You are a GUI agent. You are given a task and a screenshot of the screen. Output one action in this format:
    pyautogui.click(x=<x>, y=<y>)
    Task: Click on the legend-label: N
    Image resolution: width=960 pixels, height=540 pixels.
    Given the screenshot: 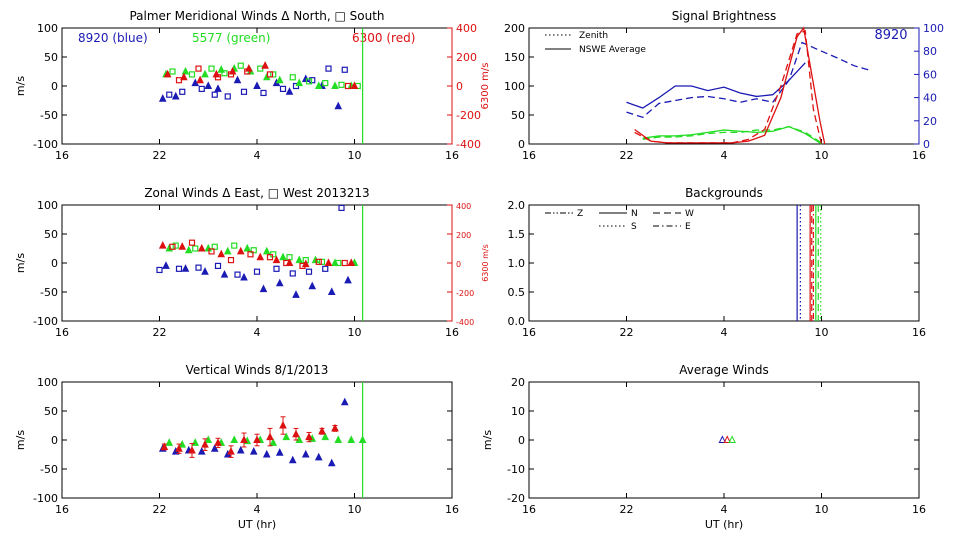 What is the action you would take?
    pyautogui.click(x=634, y=214)
    